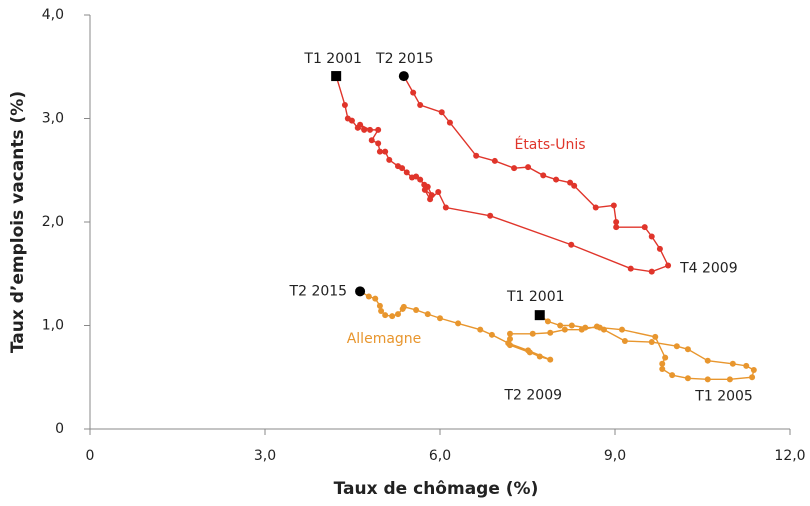 The height and width of the screenshot is (506, 810). I want to click on y-axis-label: Taux d’emplois vacants (%), so click(18, 222).